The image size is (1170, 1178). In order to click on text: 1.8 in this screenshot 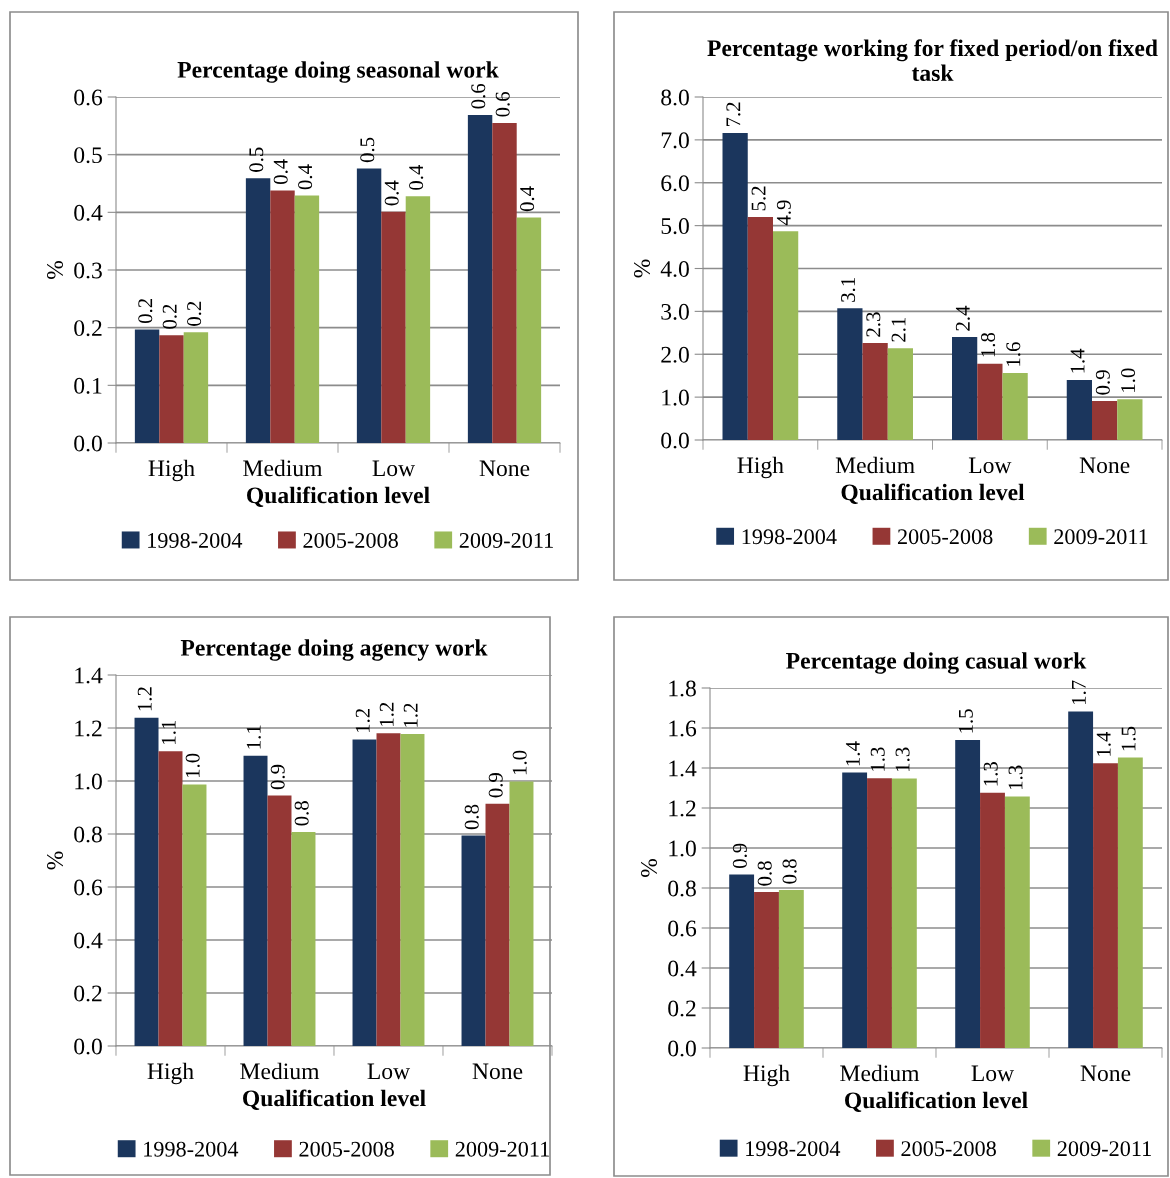, I will do `click(682, 688)`.